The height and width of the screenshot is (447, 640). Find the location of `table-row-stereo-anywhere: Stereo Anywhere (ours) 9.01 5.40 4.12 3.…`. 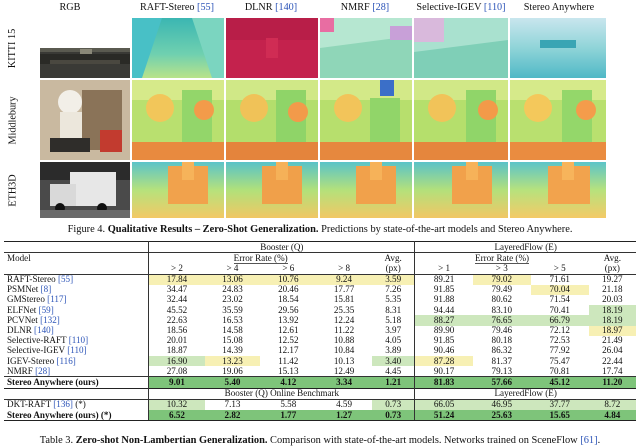

table-row-stereo-anywhere: Stereo Anywhere (ours) 9.01 5.40 4.12 3.… is located at coordinates (320, 382).